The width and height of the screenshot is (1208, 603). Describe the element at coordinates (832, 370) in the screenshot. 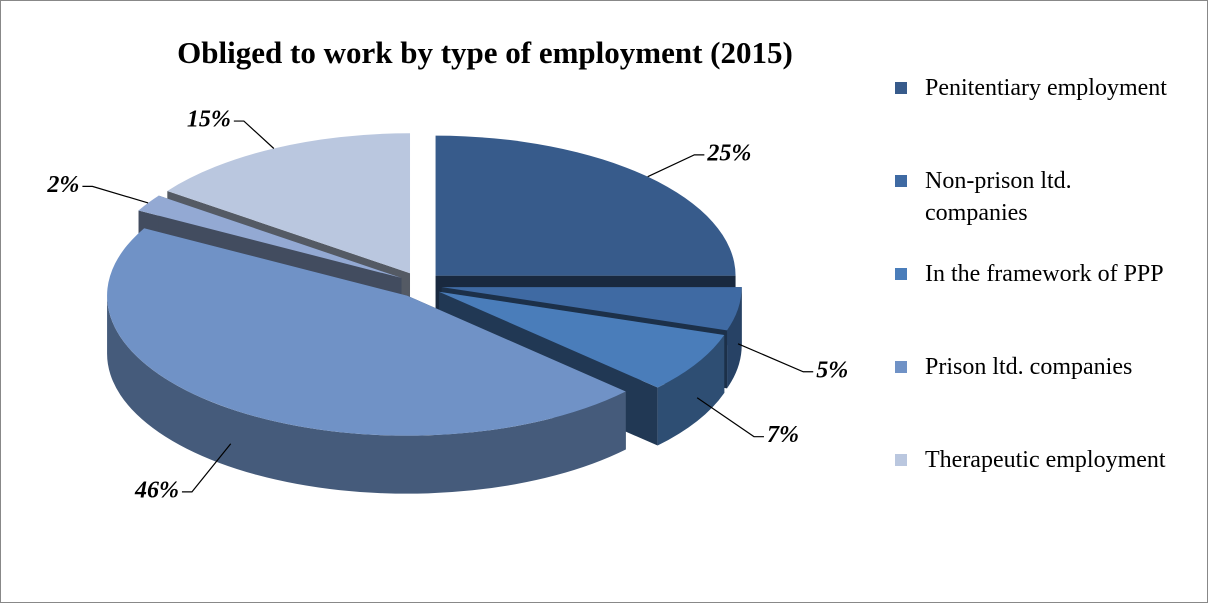

I see `data-label: 5%` at that location.